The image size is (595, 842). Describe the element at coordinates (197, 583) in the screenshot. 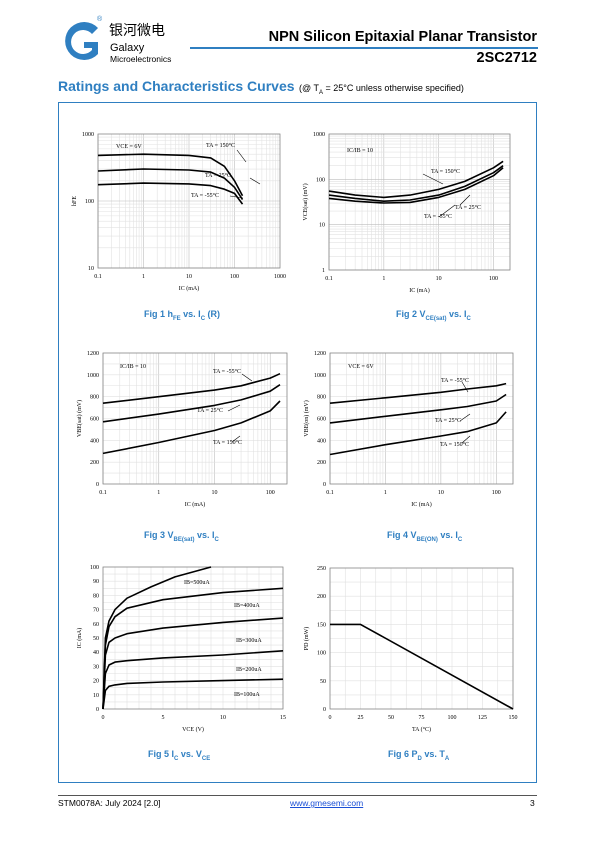

I see `annotation-label: IB=500uA` at that location.